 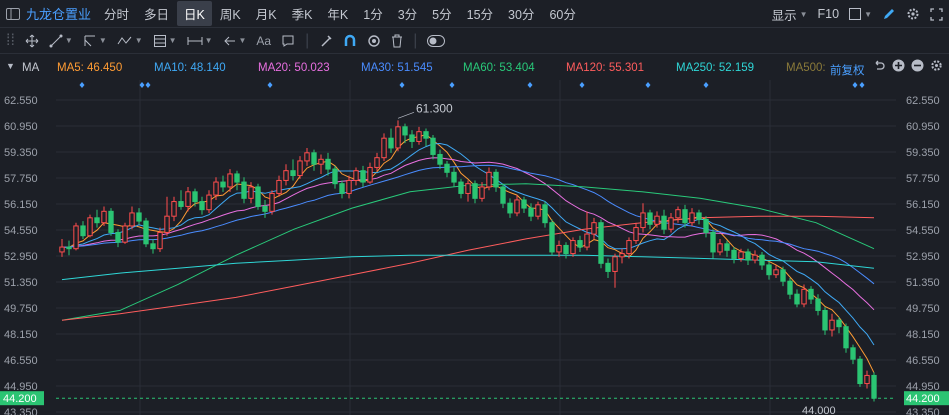 What do you see at coordinates (230, 15) in the screenshot?
I see `period-tab-3: 周K` at bounding box center [230, 15].